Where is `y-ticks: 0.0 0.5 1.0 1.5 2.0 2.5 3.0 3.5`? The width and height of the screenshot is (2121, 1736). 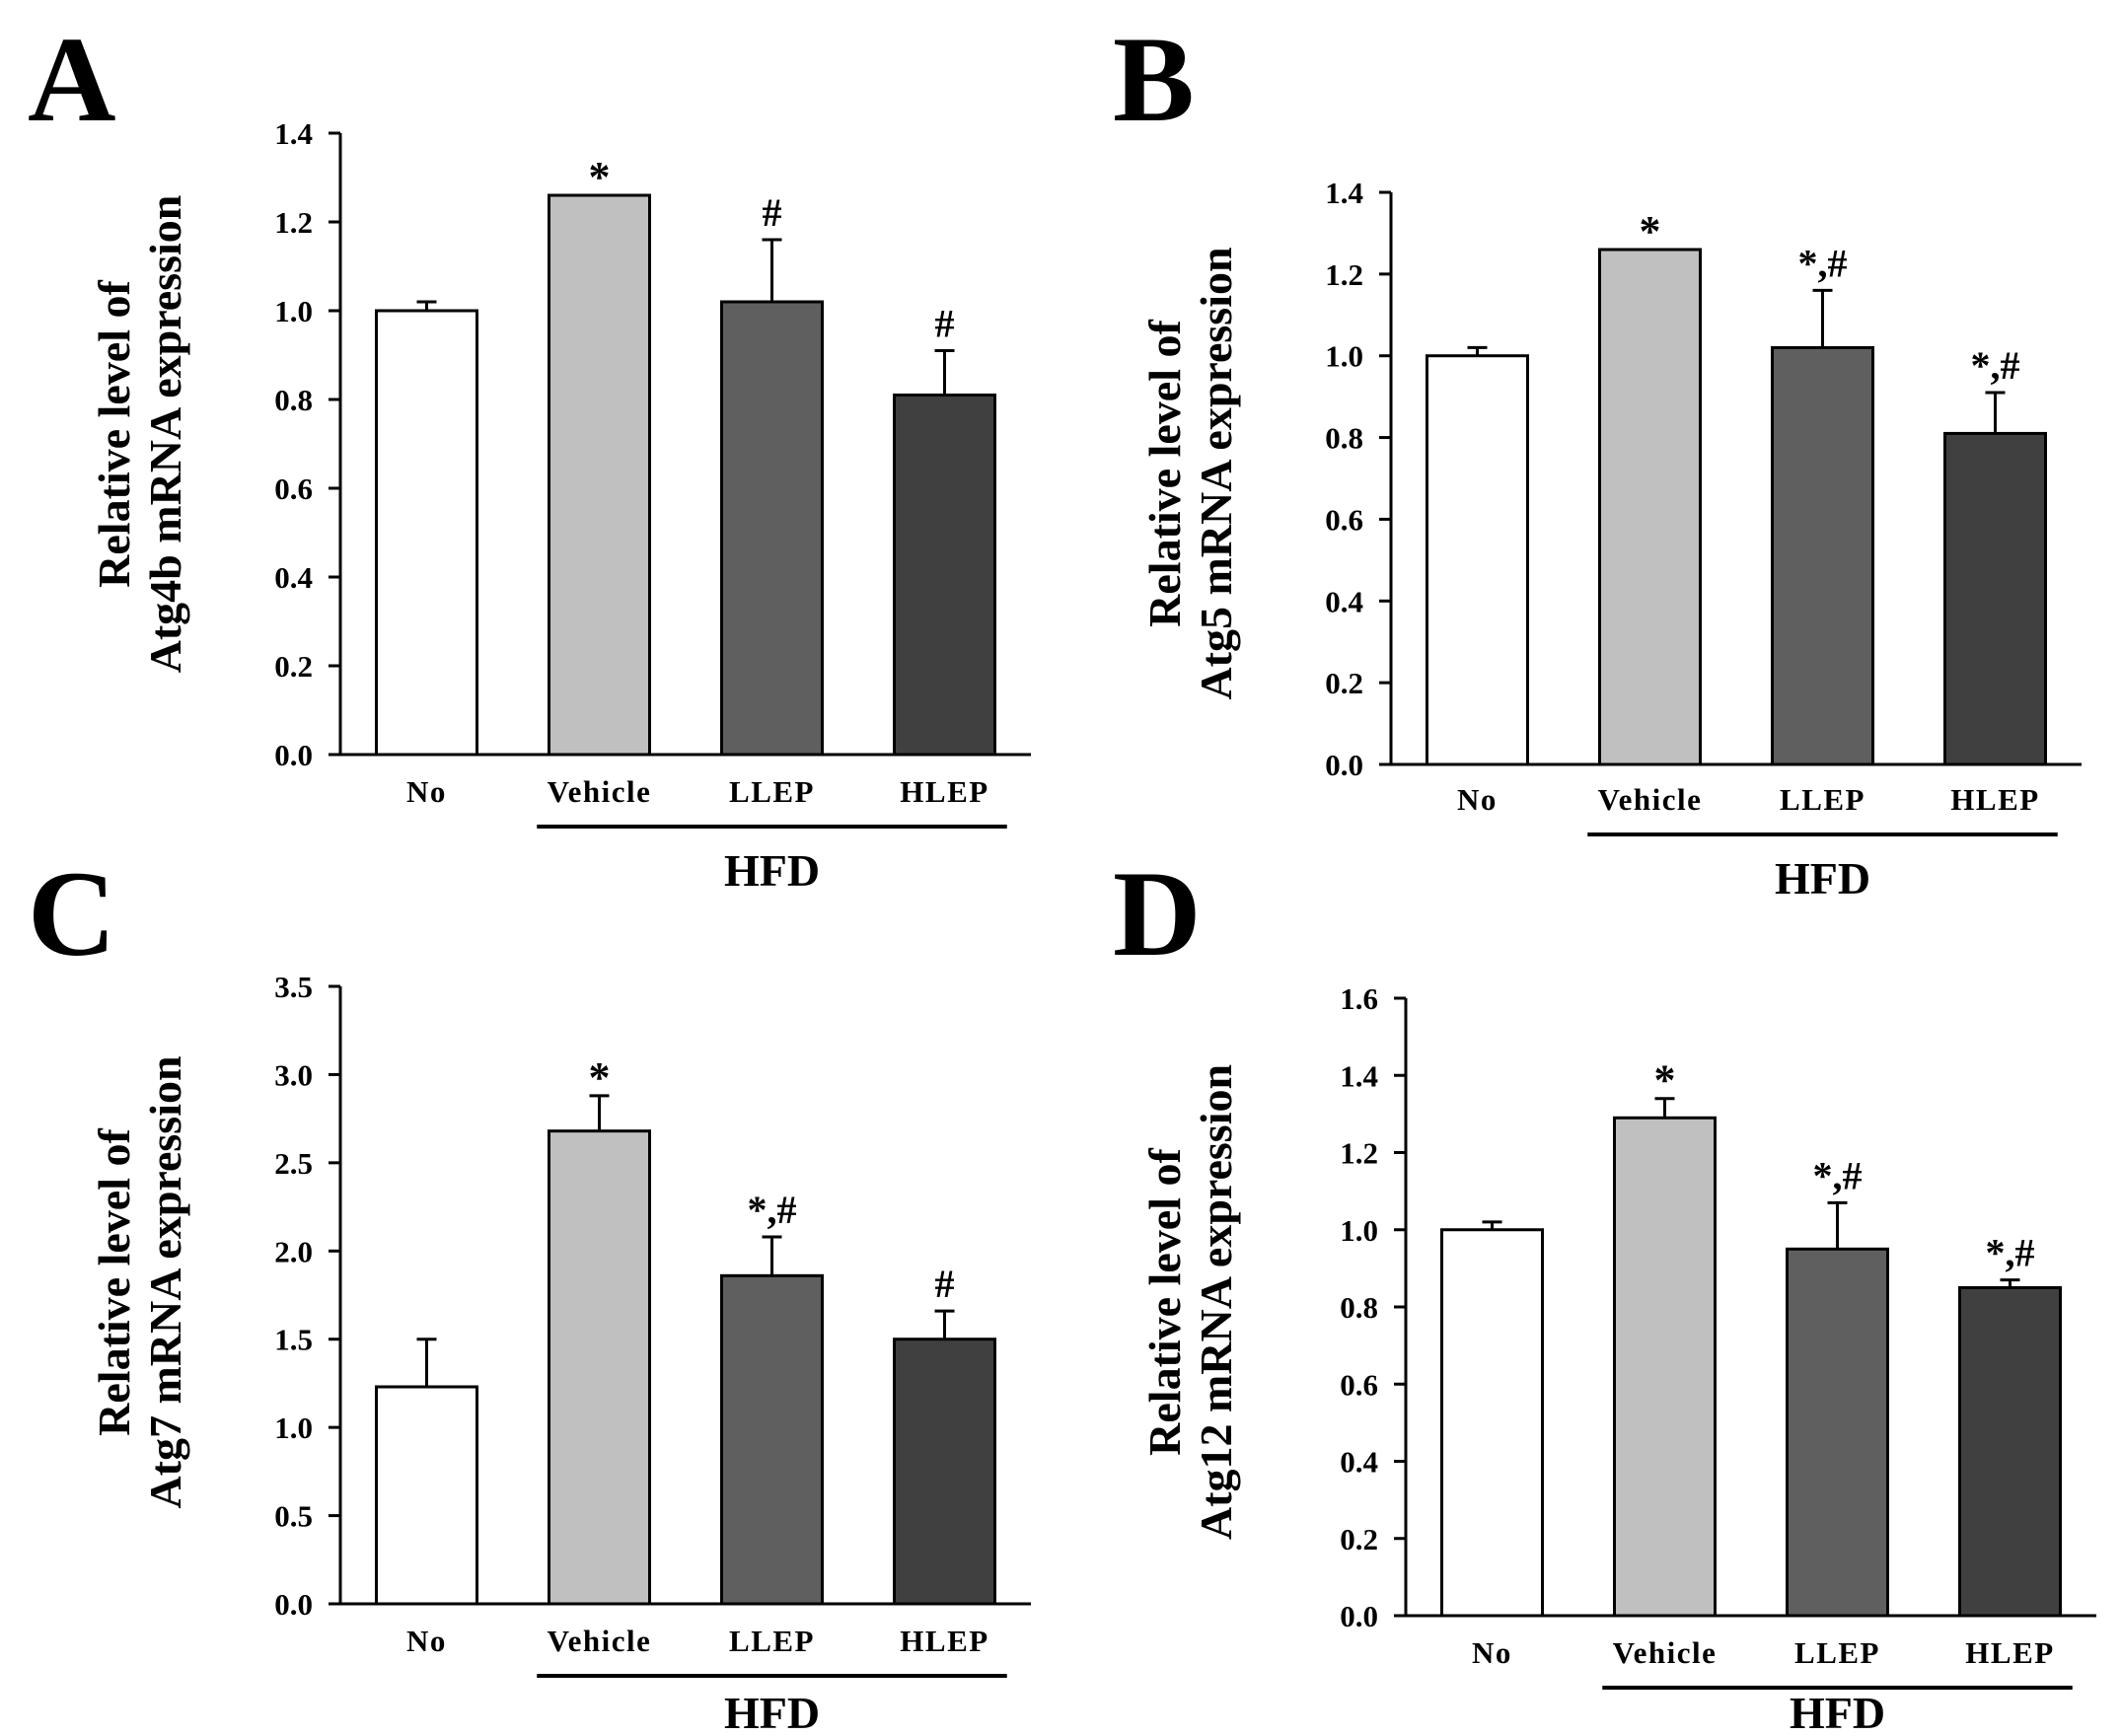
y-ticks: 0.0 0.5 1.0 1.5 2.0 2.5 3.0 3.5 is located at coordinates (307, 1296).